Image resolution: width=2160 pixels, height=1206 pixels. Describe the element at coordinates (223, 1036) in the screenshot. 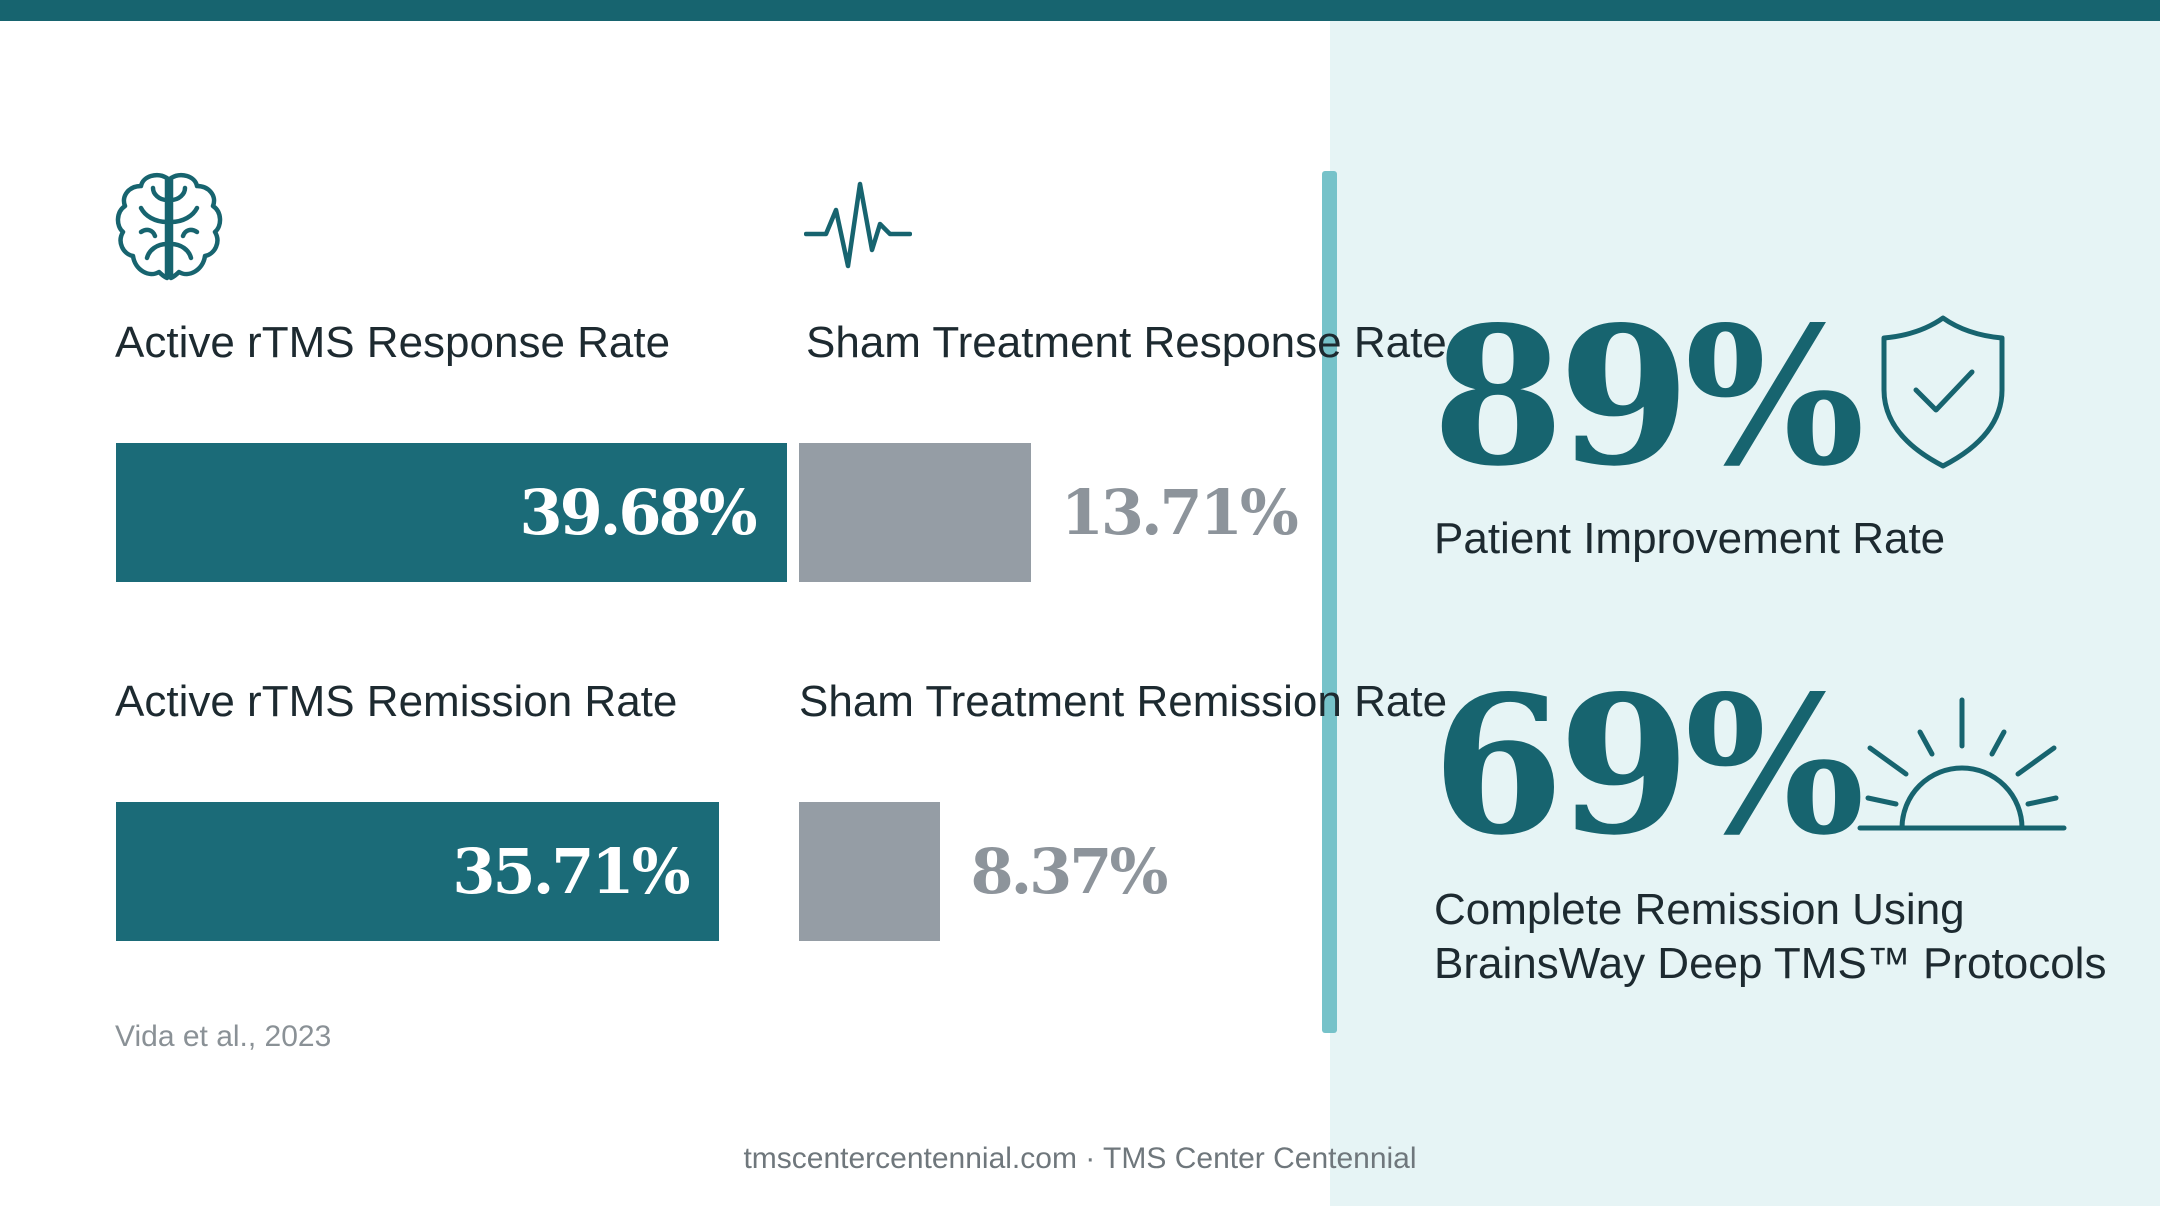

I see `citation: Vida et al., 2023` at that location.